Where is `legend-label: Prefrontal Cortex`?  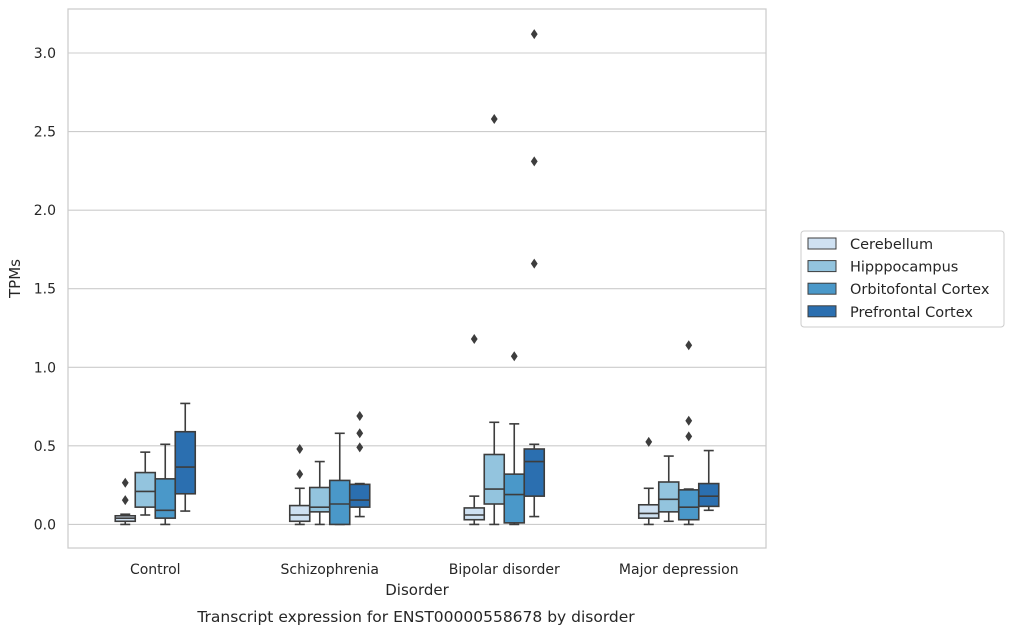 legend-label: Prefrontal Cortex is located at coordinates (911, 313).